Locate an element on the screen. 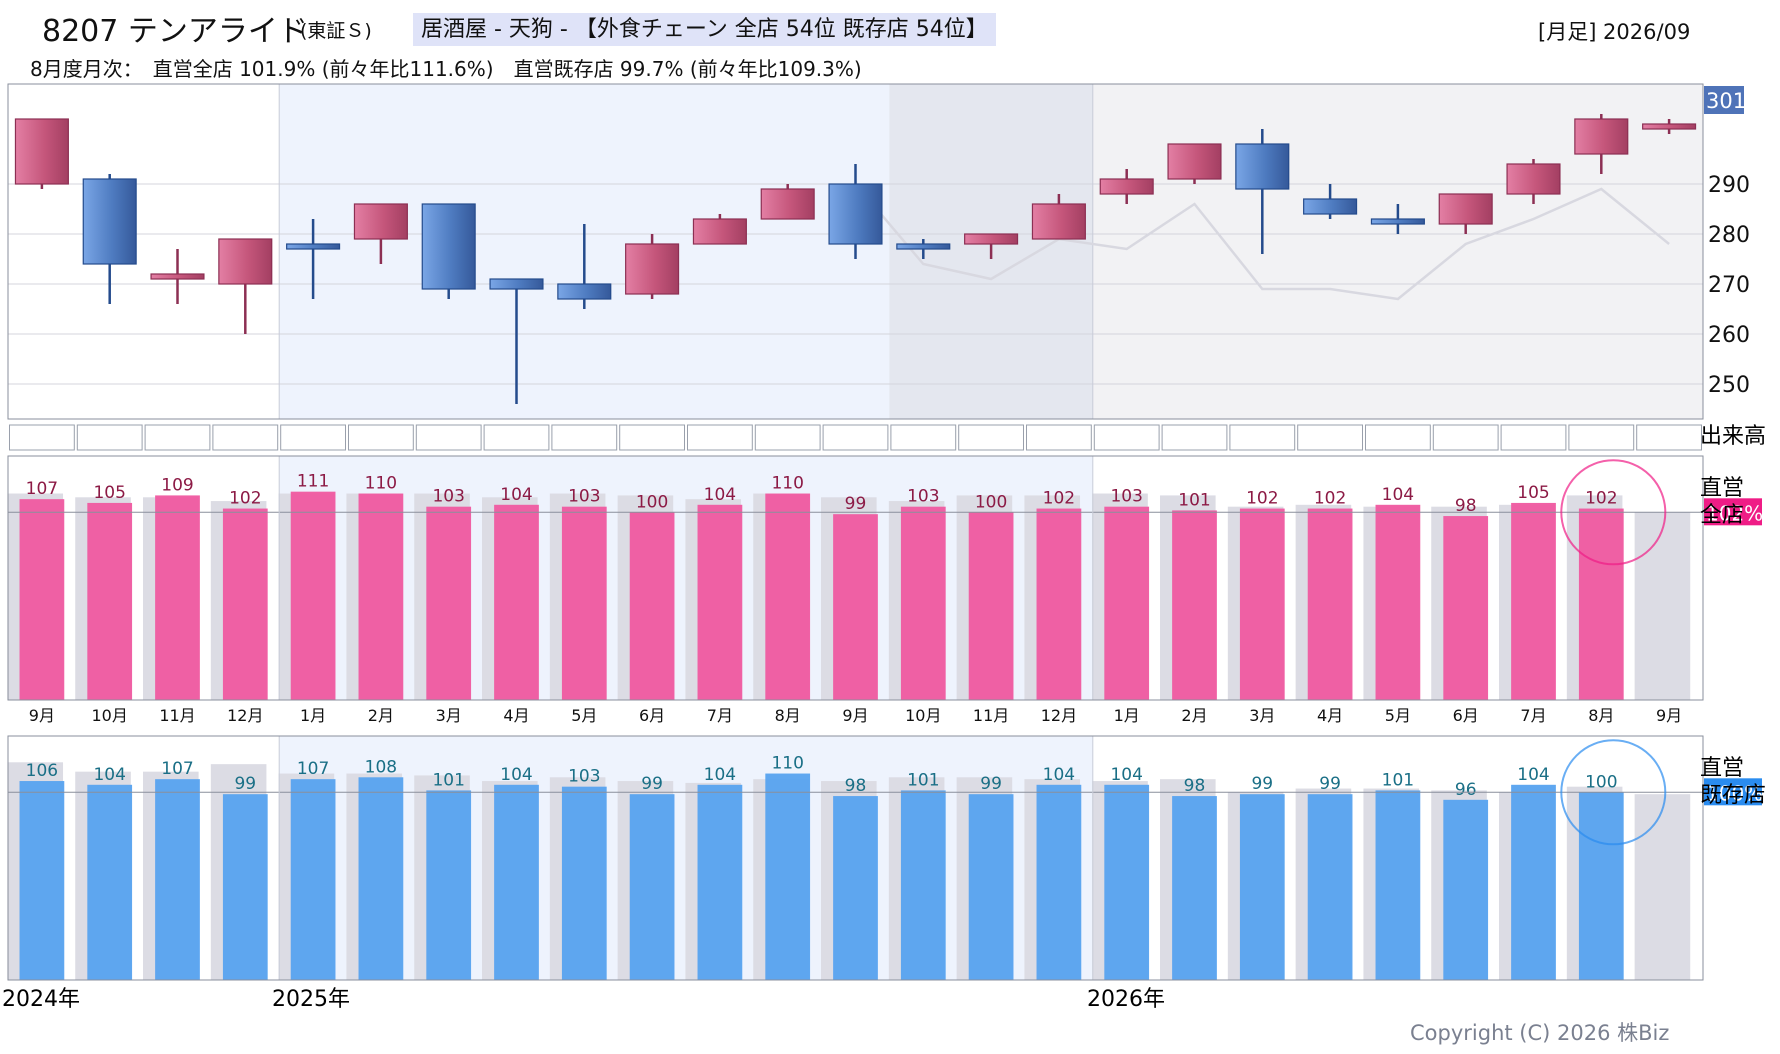 The image size is (1780, 1054). existing-prior-bar is located at coordinates (1662, 887).